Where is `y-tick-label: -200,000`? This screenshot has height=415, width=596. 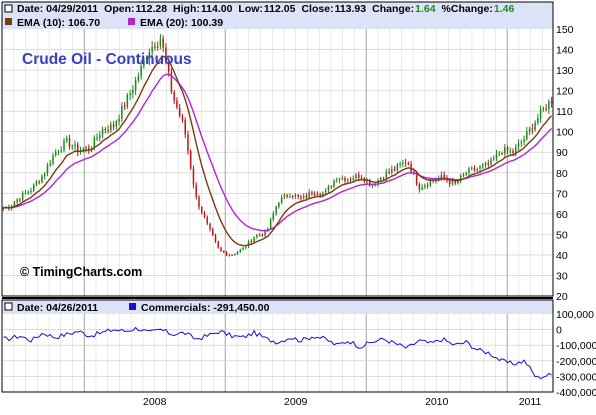
y-tick-label: -200,000 is located at coordinates (576, 362).